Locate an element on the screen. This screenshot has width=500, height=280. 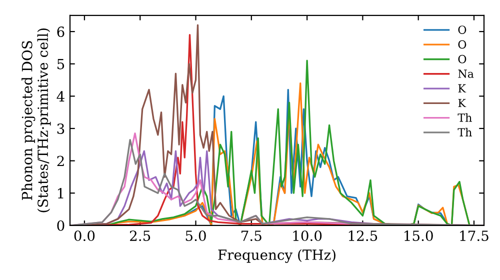
legend-label: Na is located at coordinates (466, 74).